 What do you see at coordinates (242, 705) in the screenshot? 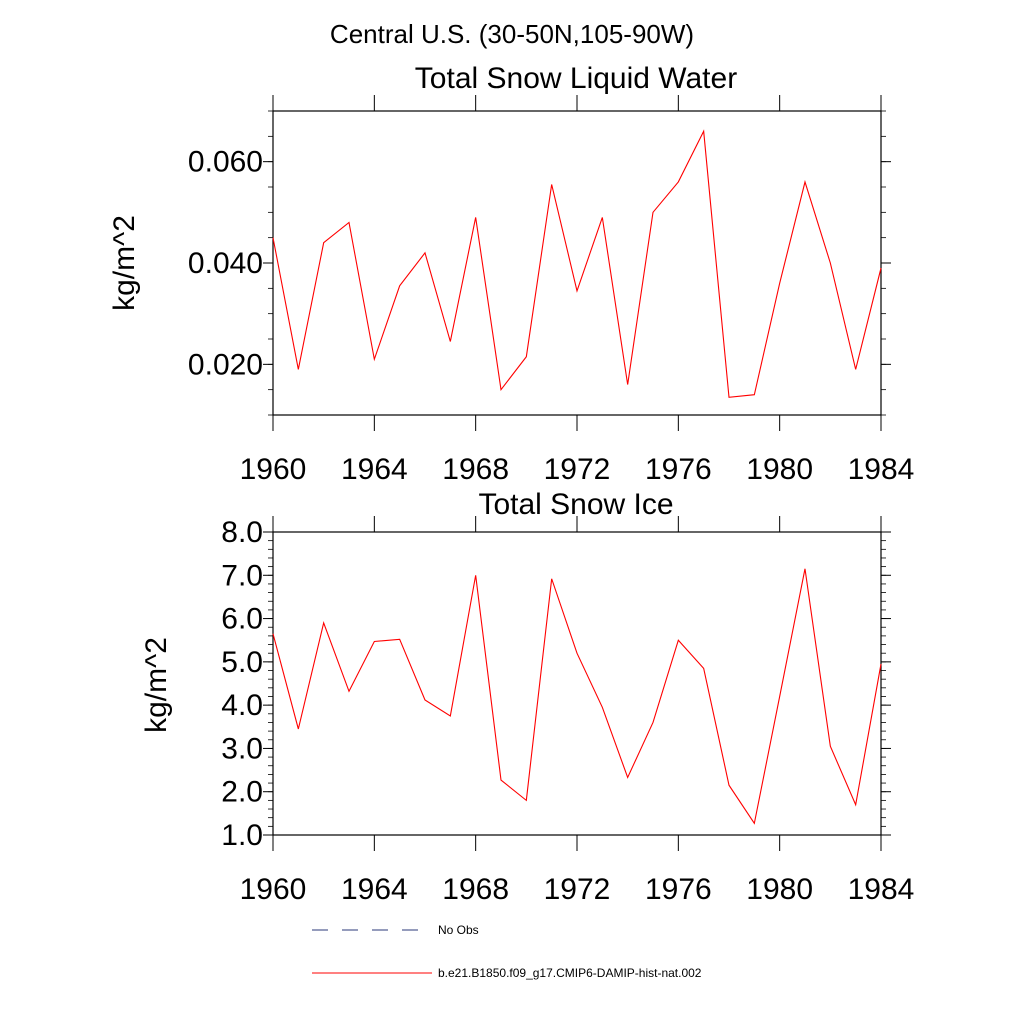
I see `y-tick-label-3: 4.0` at bounding box center [242, 705].